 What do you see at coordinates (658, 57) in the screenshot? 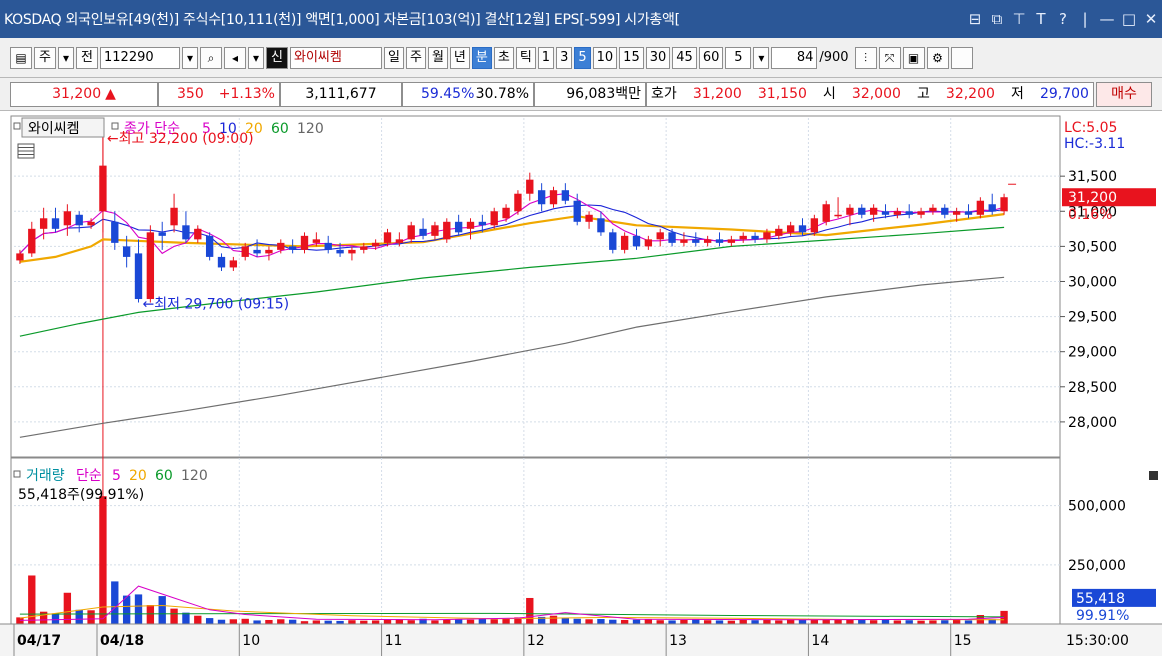
I see `minute-30: 30` at bounding box center [658, 57].